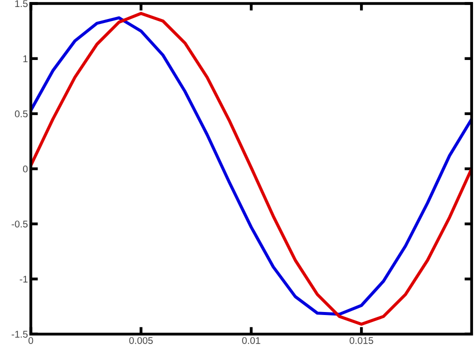 Image resolution: width=474 pixels, height=348 pixels. Describe the element at coordinates (25, 58) in the screenshot. I see `y-tick-label: 1` at that location.